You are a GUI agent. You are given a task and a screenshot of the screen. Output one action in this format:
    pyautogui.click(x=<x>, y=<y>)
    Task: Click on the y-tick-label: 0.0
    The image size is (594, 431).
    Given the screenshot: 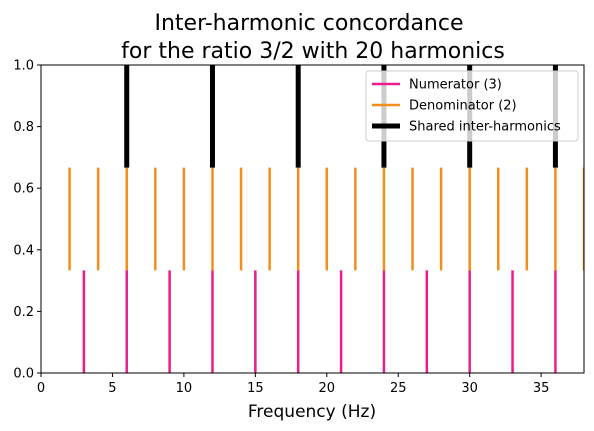 What is the action you would take?
    pyautogui.click(x=23, y=374)
    